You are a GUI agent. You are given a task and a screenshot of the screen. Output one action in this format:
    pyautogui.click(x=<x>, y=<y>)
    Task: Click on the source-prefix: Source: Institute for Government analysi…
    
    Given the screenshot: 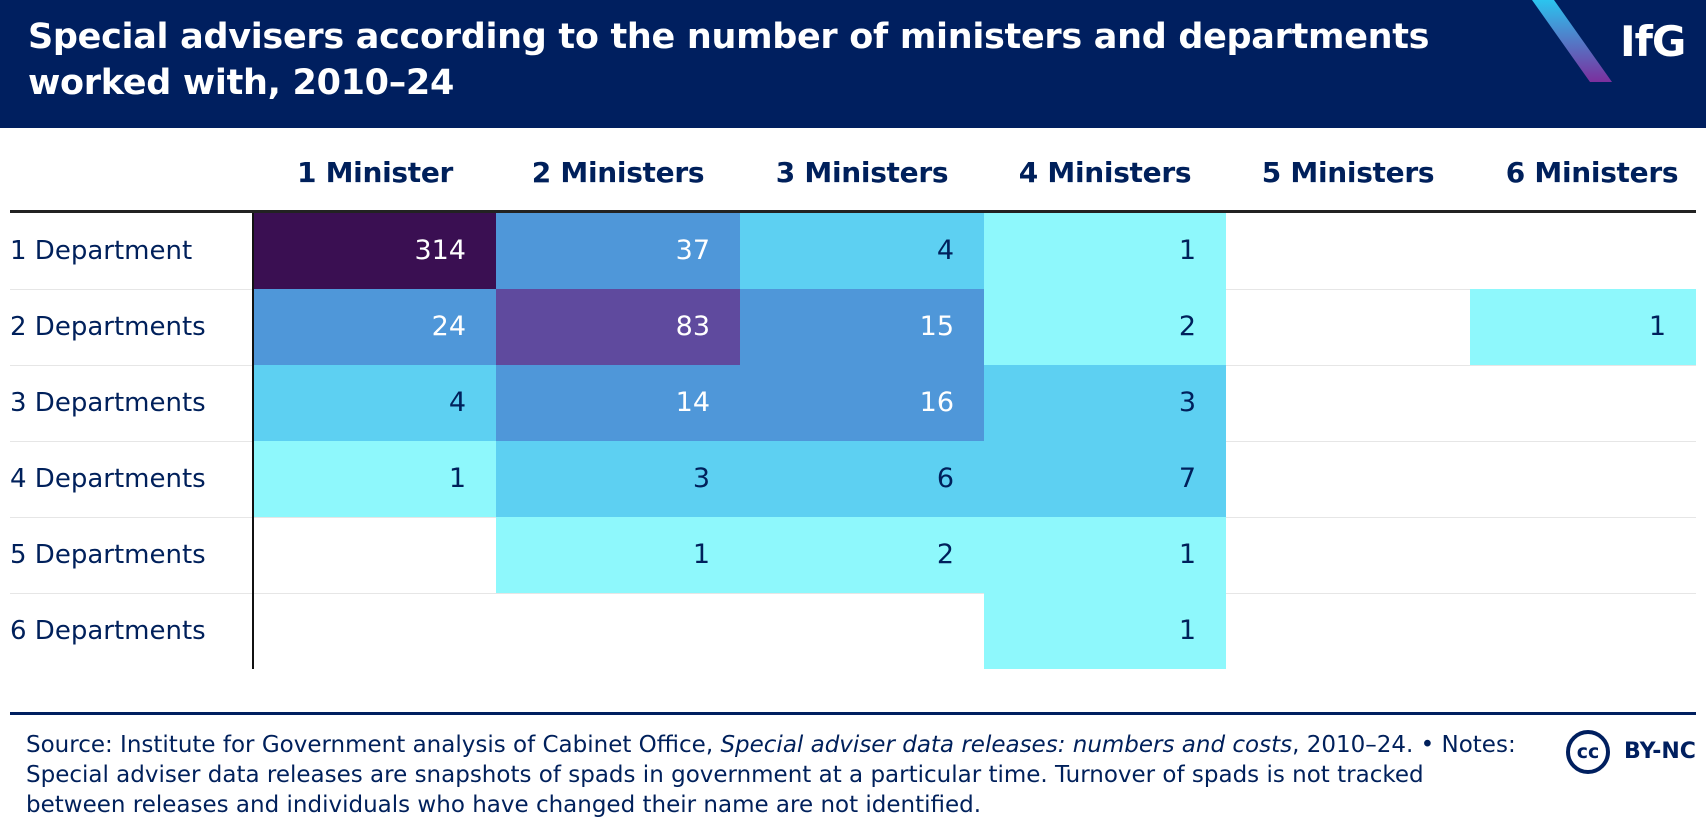 What is the action you would take?
    pyautogui.click(x=373, y=745)
    